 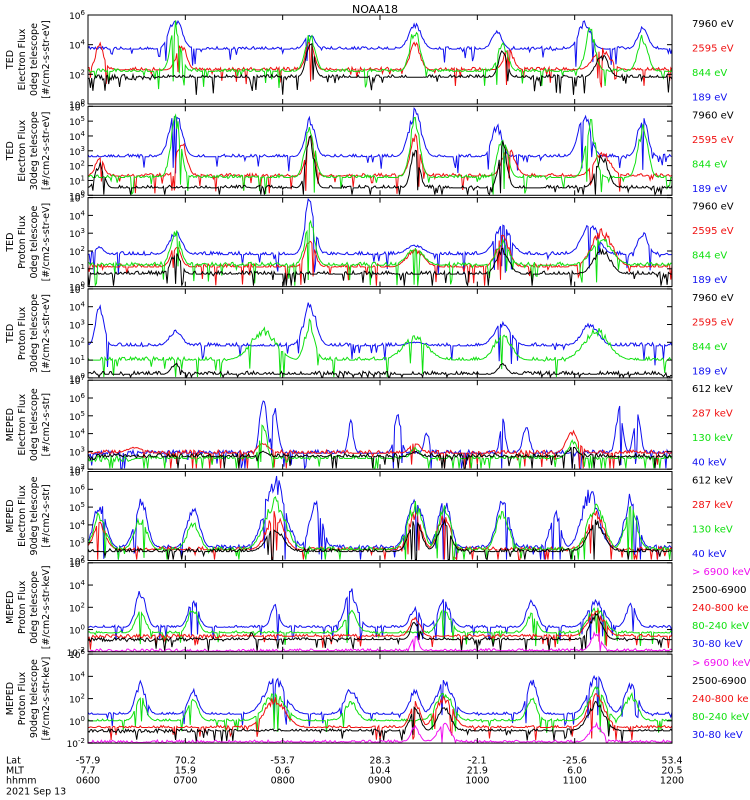 What do you see at coordinates (46, 607) in the screenshot?
I see `y-axis-label: [#/cm2-s-str-keV]` at bounding box center [46, 607].